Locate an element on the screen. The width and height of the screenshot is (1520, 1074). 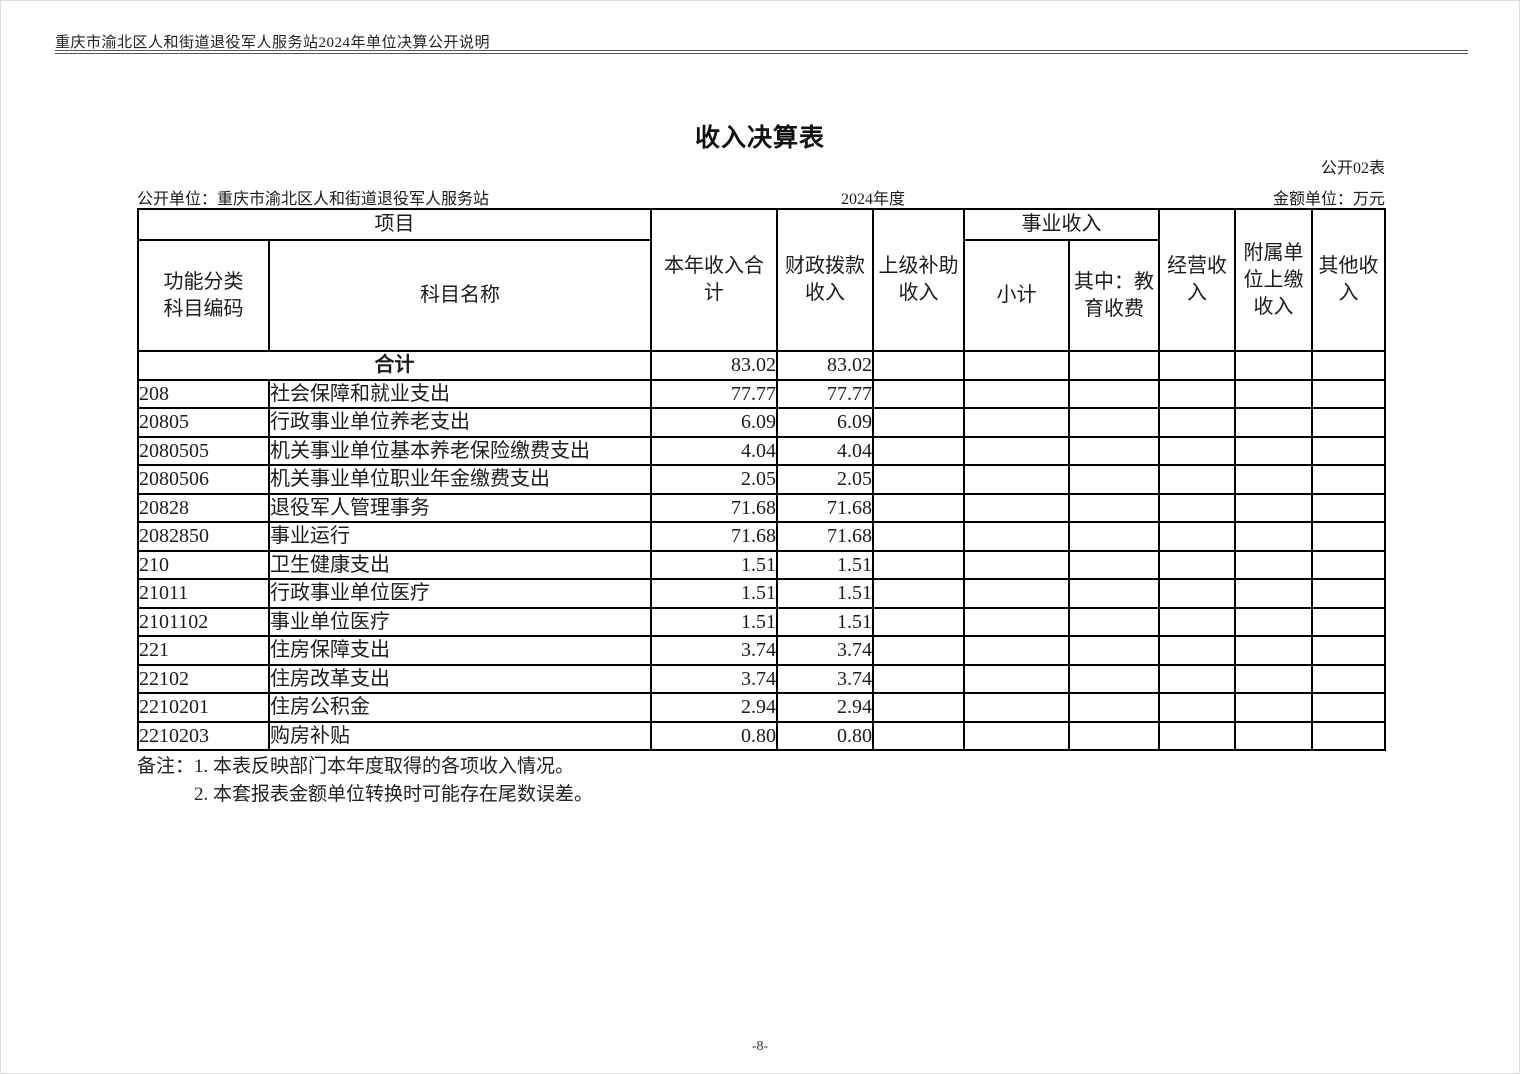
annual-total-cell: 2.94 is located at coordinates (714, 707).